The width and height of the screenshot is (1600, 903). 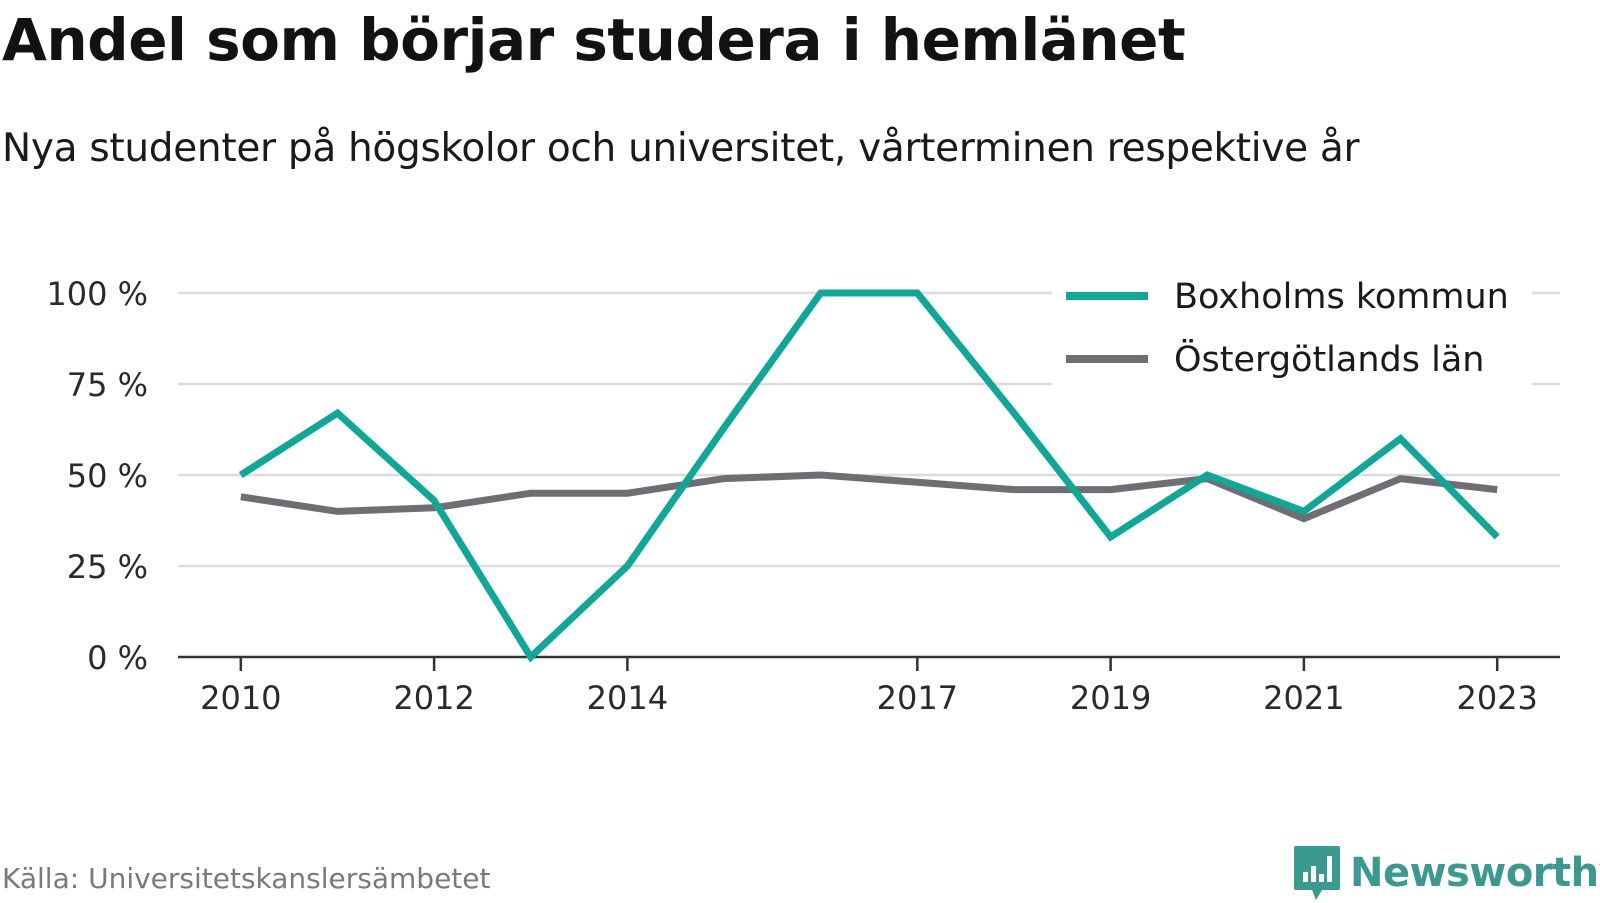 What do you see at coordinates (627, 698) in the screenshot?
I see `x-tick-label: 2014` at bounding box center [627, 698].